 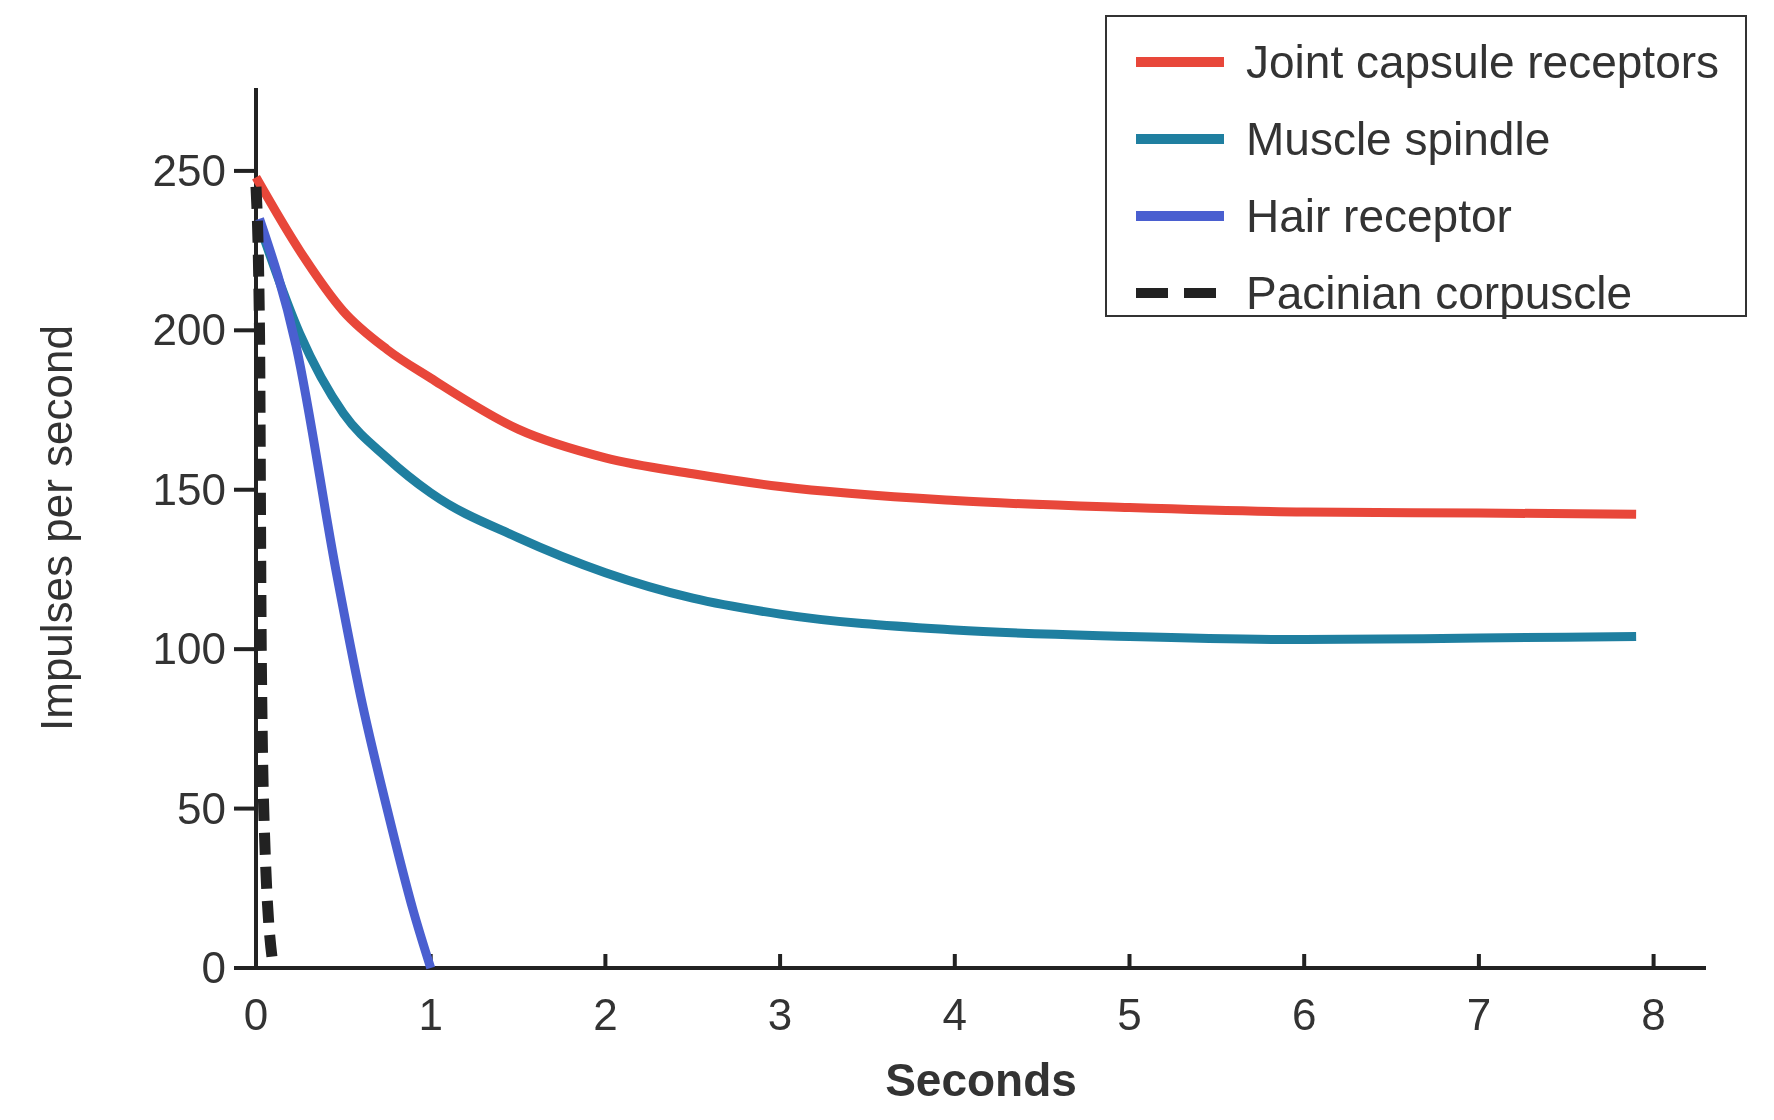 I want to click on x-axis-title: Seconds, so click(x=981, y=1080).